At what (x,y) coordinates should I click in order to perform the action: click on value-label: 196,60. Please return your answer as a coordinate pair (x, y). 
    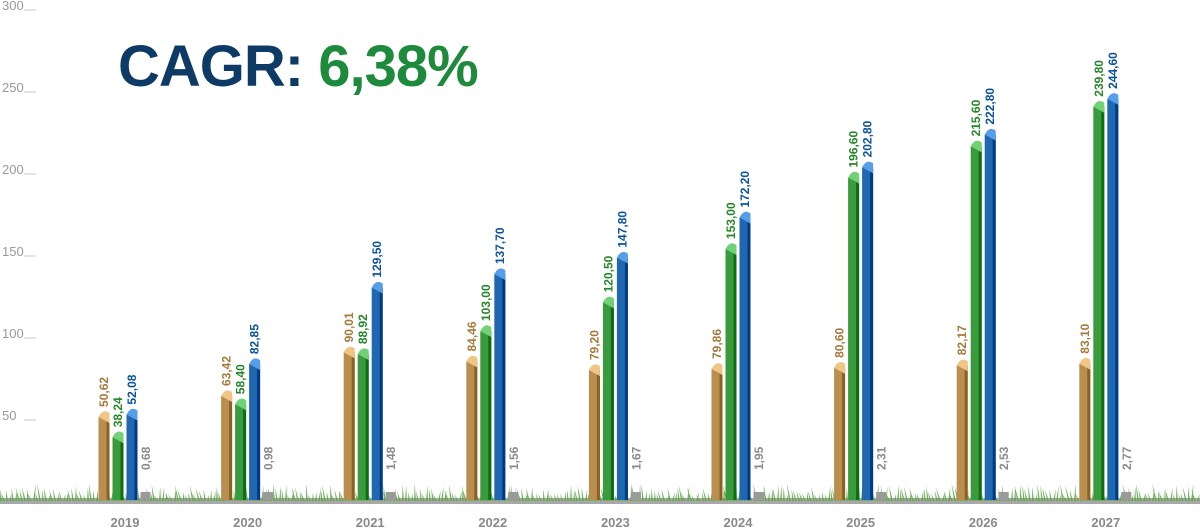
    Looking at the image, I should click on (854, 149).